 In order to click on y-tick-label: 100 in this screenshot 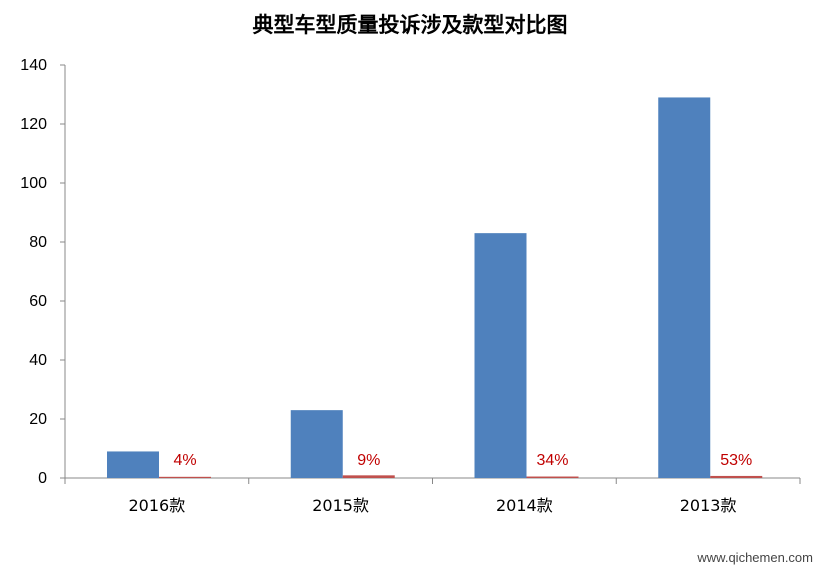, I will do `click(33, 183)`.